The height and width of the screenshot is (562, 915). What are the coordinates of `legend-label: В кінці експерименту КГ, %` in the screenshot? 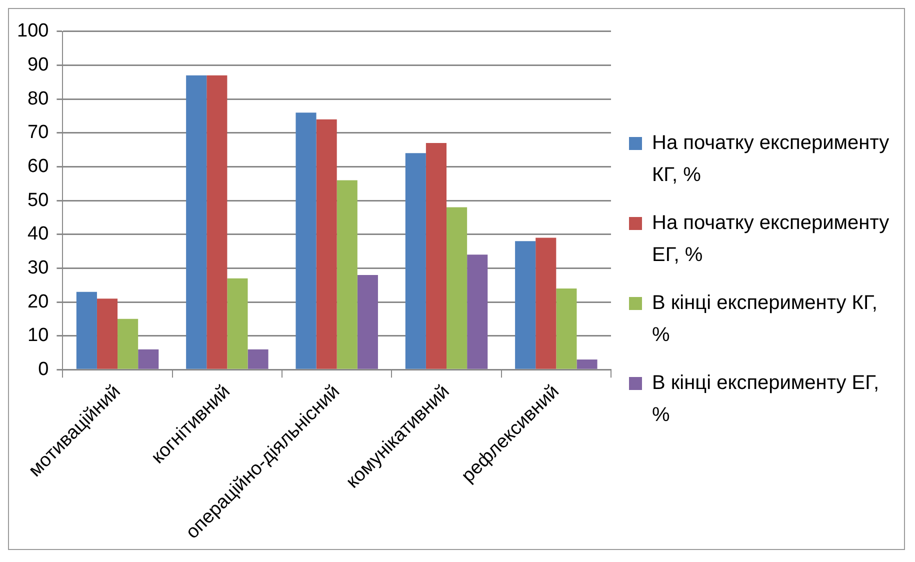 It's located at (765, 319).